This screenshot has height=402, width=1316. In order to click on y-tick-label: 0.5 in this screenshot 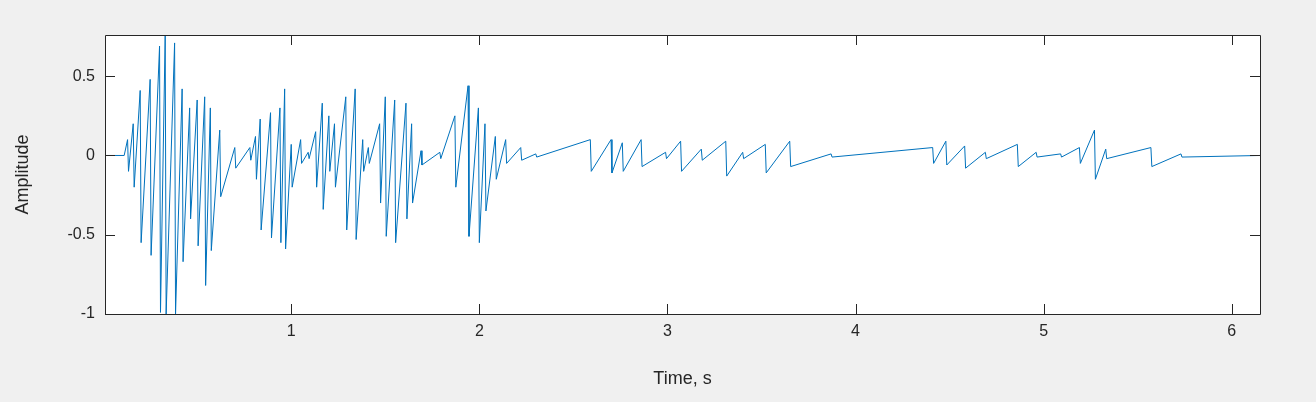, I will do `click(84, 75)`.